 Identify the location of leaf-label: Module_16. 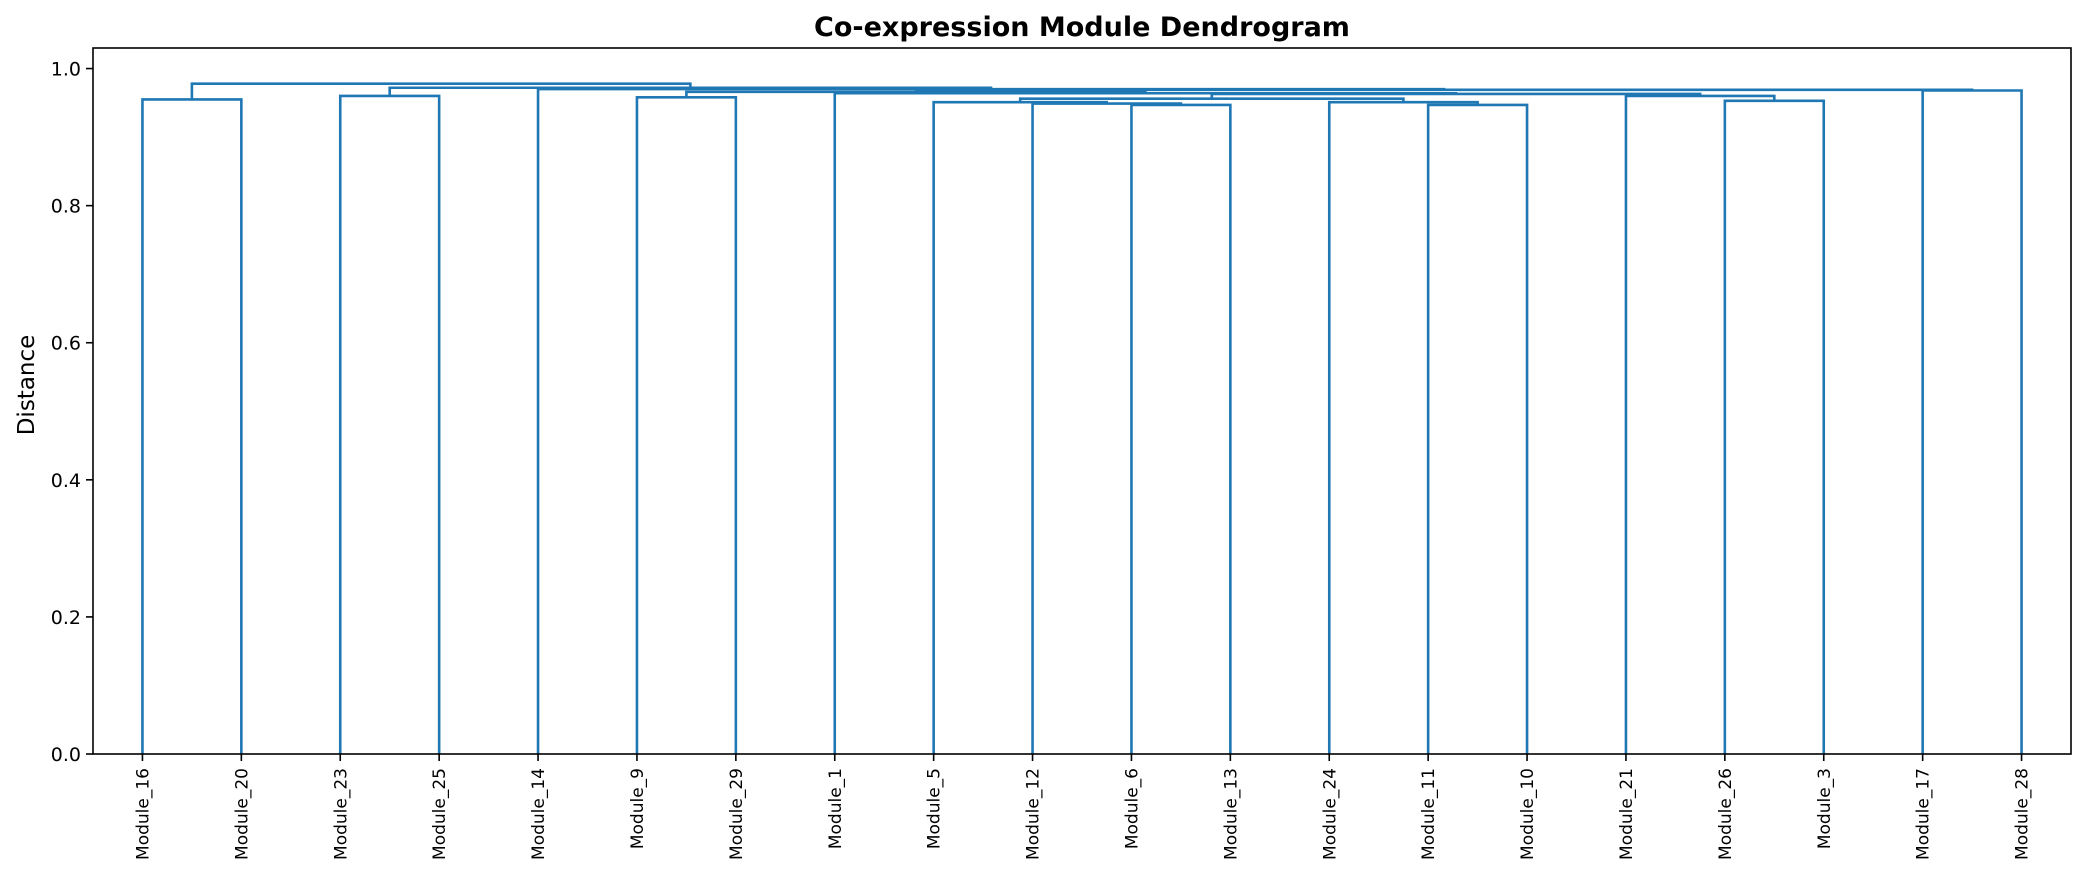
(143, 814).